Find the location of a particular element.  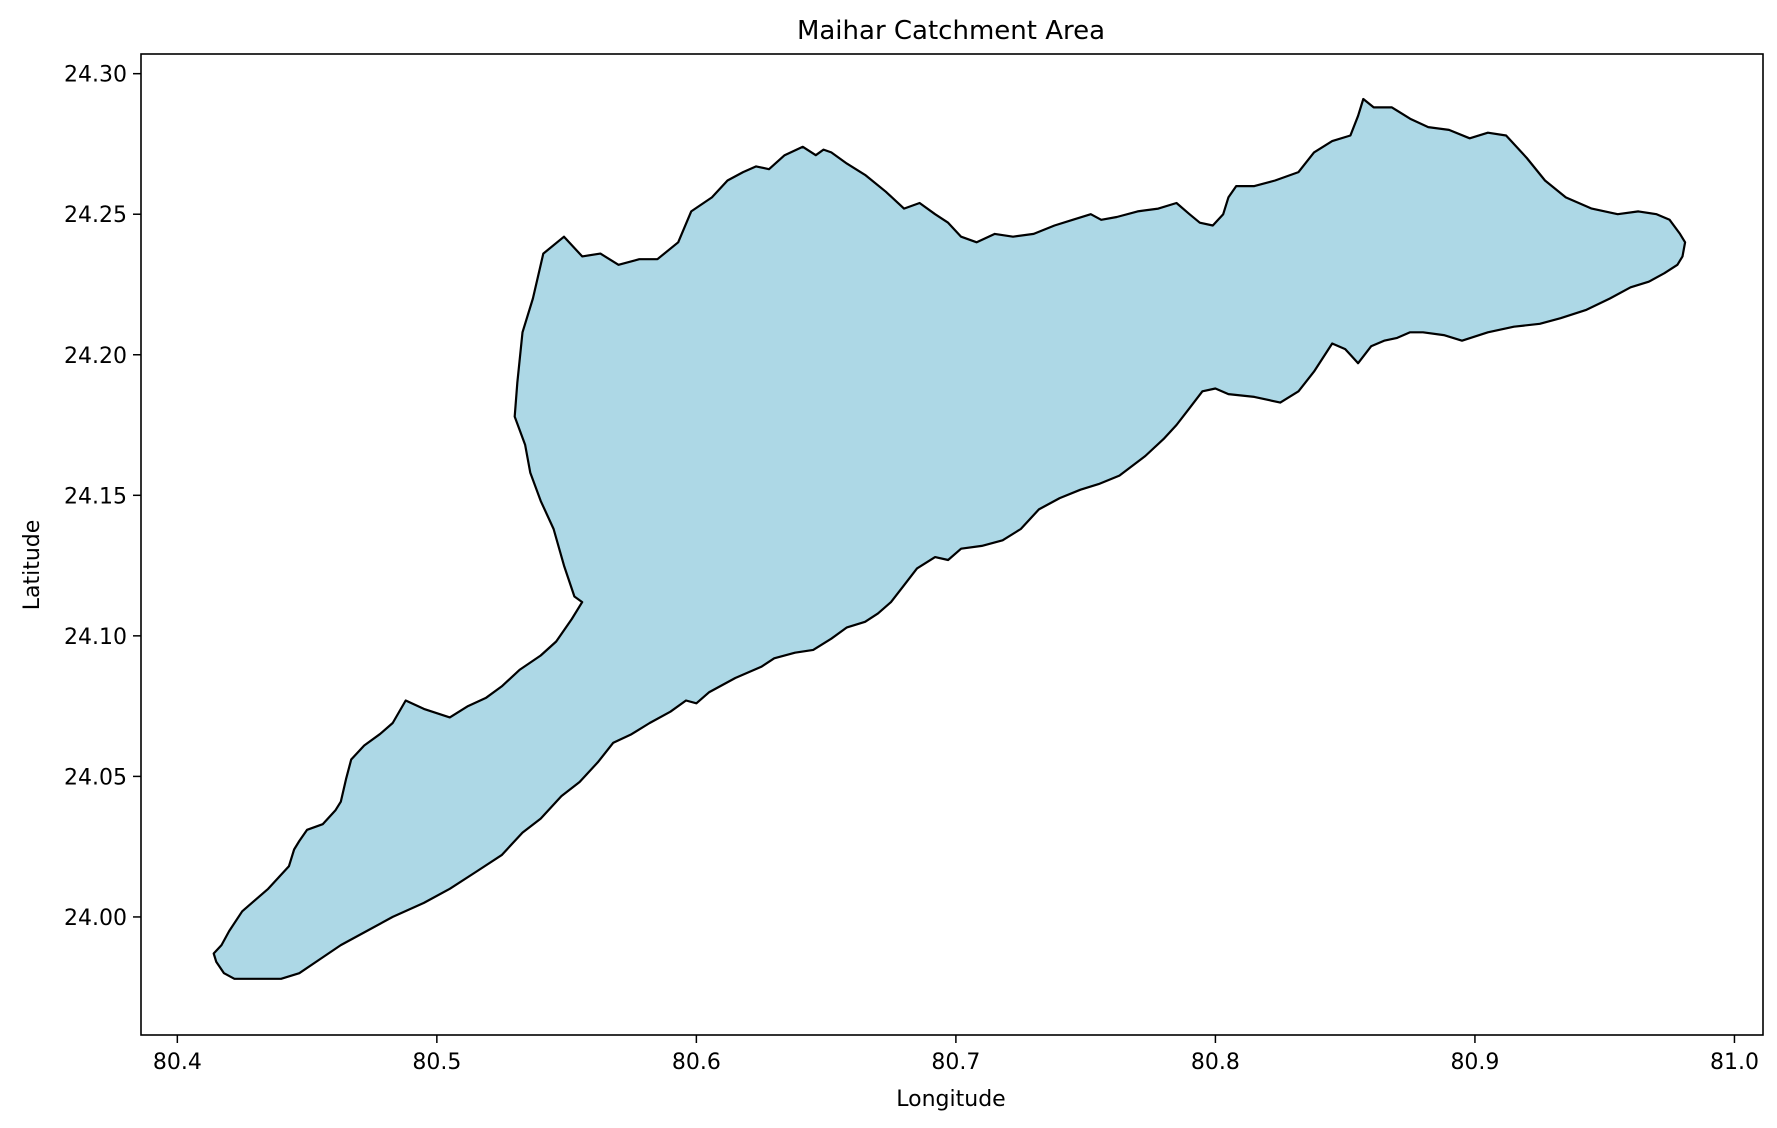

x-axis: 80.4 80.5 80.6 80.7 80.8 80.9 81.0 is located at coordinates (956, 1055).